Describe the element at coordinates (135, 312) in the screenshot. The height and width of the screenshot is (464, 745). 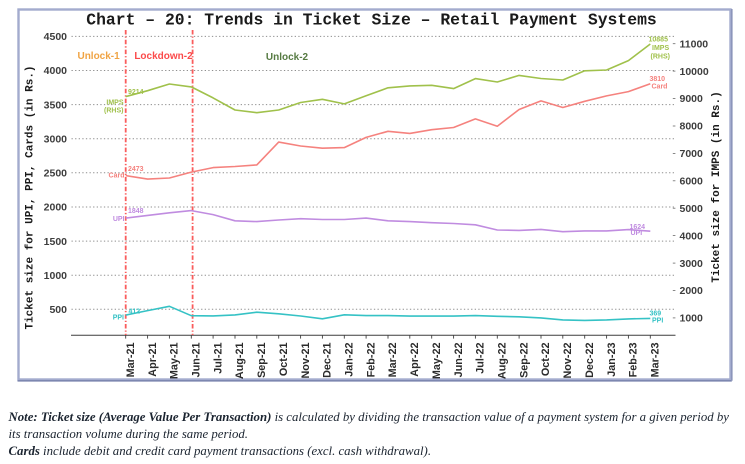
I see `svg-text: 412` at that location.